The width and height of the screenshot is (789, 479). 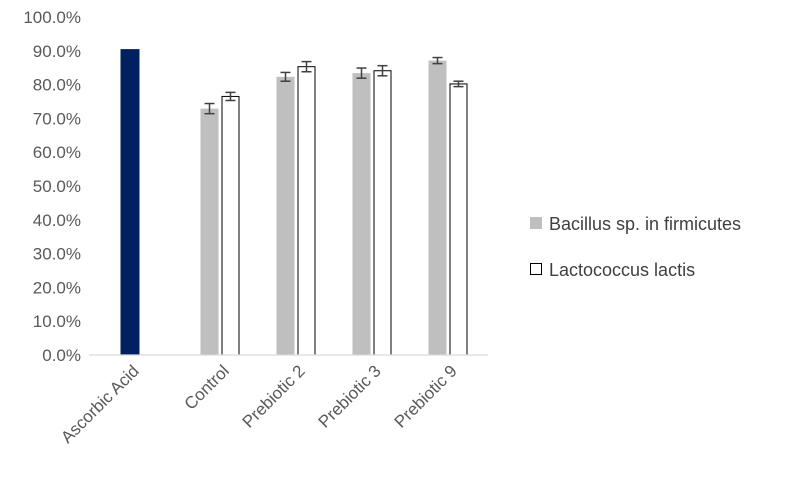 What do you see at coordinates (130, 202) in the screenshot?
I see `bar-ascorbic-acid` at bounding box center [130, 202].